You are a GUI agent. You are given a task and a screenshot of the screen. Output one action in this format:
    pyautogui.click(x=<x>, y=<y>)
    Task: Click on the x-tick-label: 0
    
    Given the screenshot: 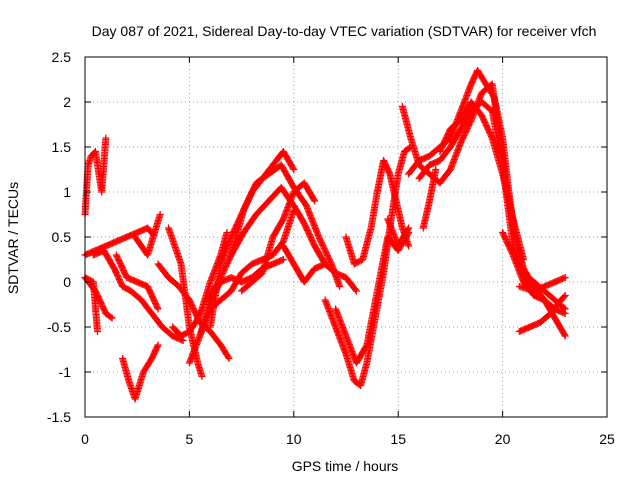 What is the action you would take?
    pyautogui.click(x=85, y=439)
    